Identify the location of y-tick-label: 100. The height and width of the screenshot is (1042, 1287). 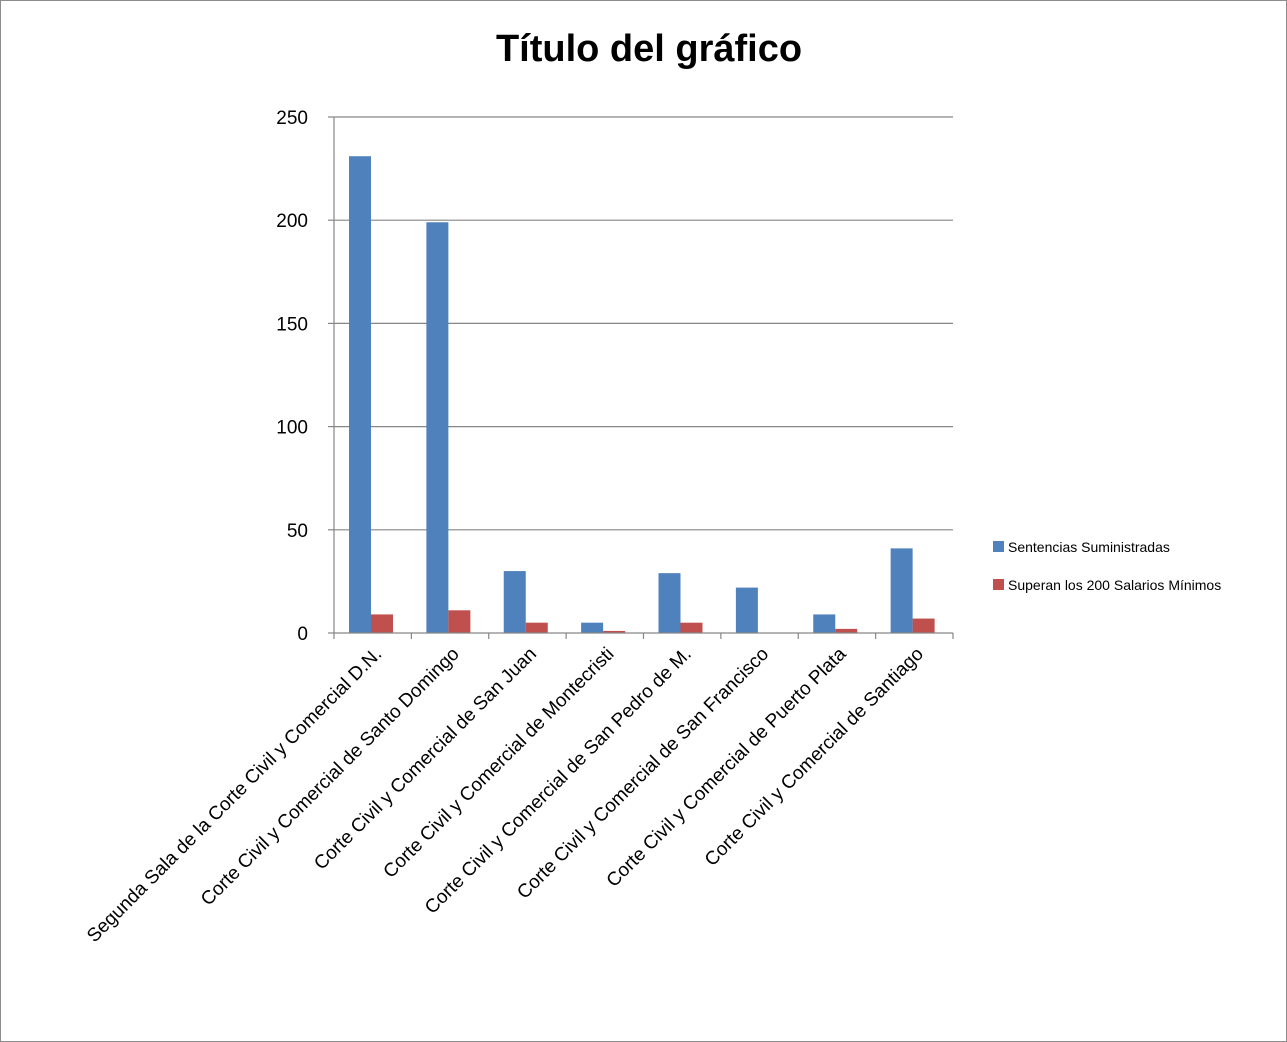
(292, 428).